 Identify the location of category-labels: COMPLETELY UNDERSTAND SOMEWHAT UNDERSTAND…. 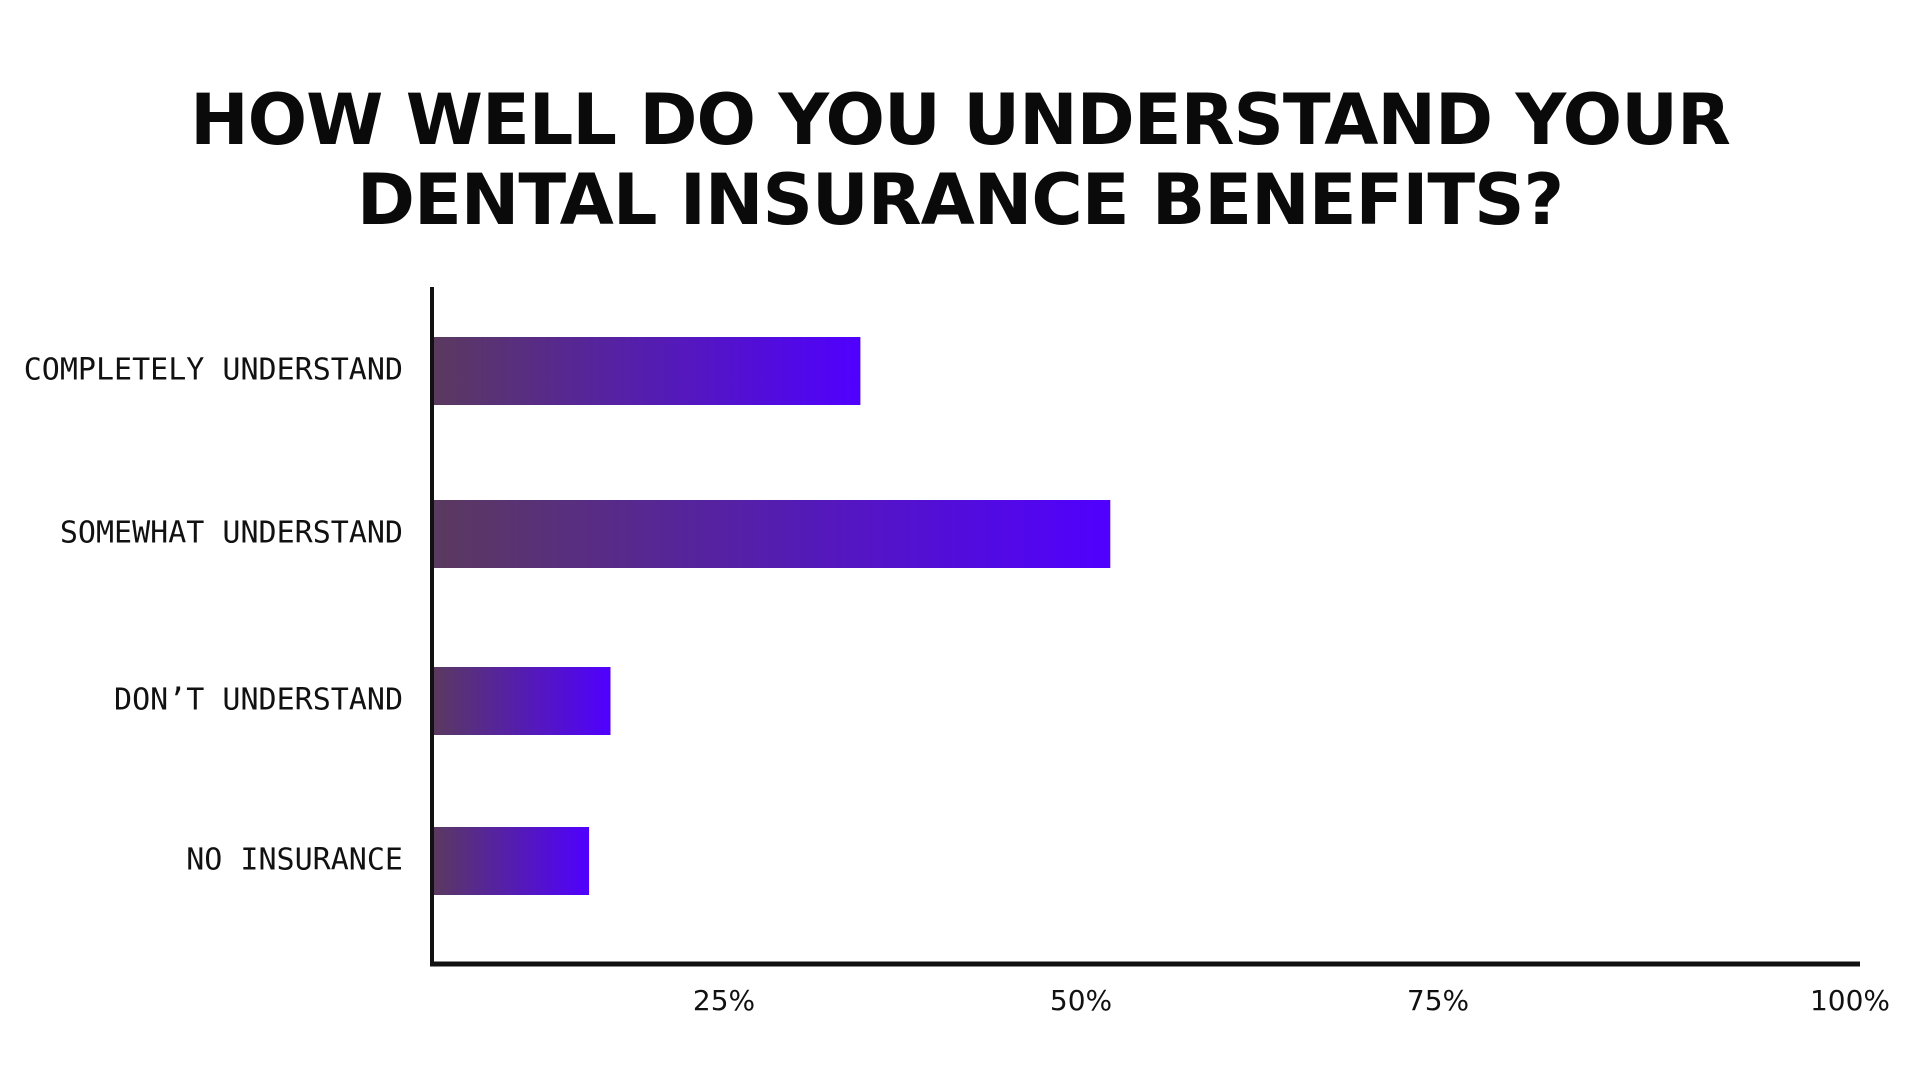
(213, 615).